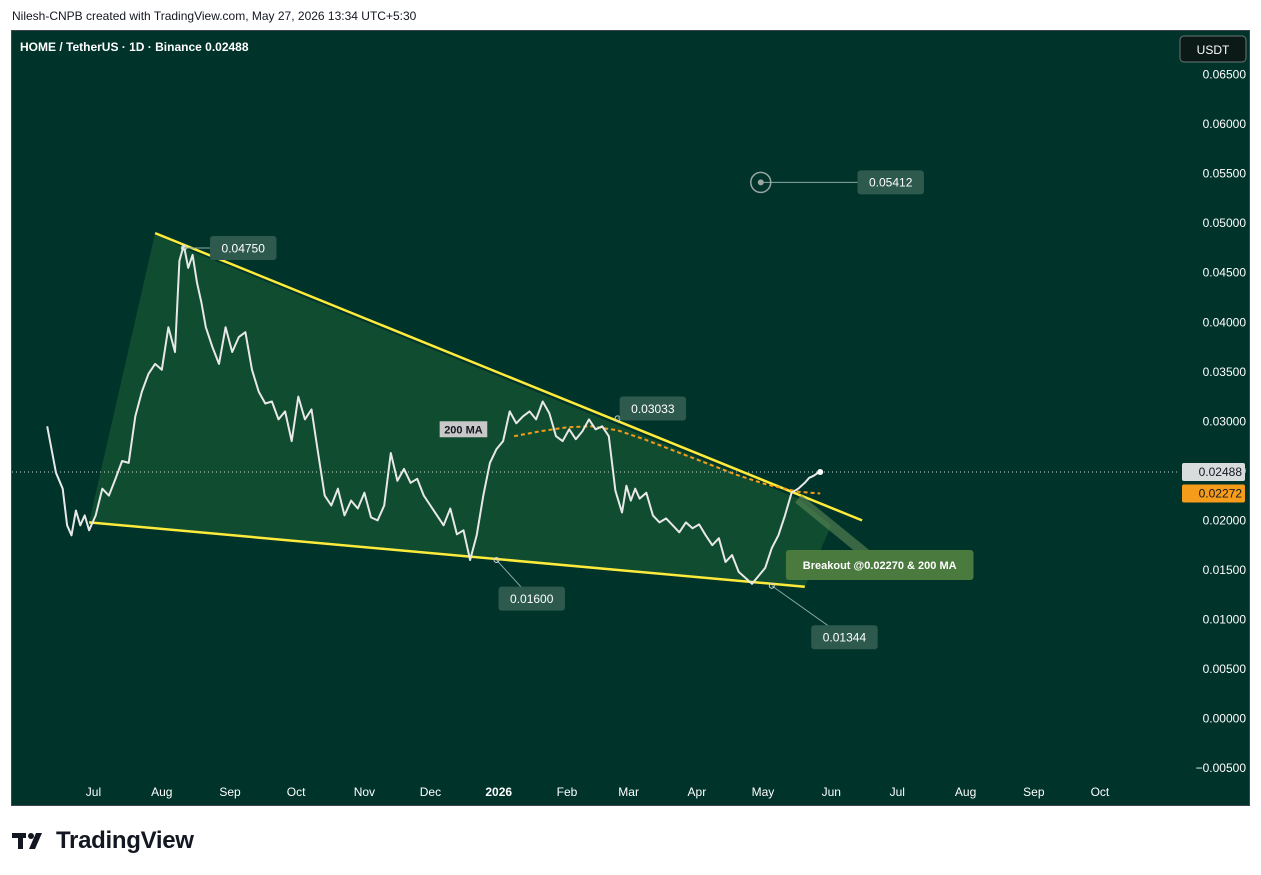 This screenshot has width=1261, height=875. Describe the element at coordinates (136, 378) in the screenshot. I see `impulse-fill` at that location.